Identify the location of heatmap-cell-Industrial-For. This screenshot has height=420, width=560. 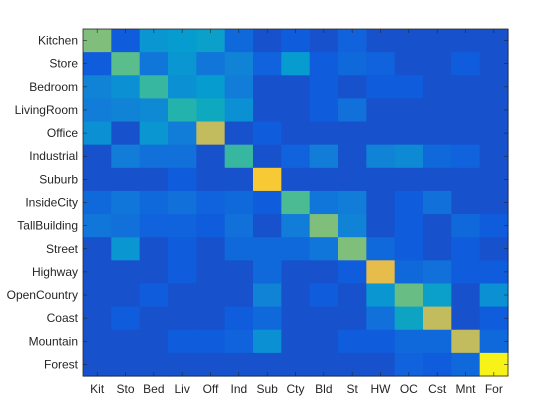
(494, 156).